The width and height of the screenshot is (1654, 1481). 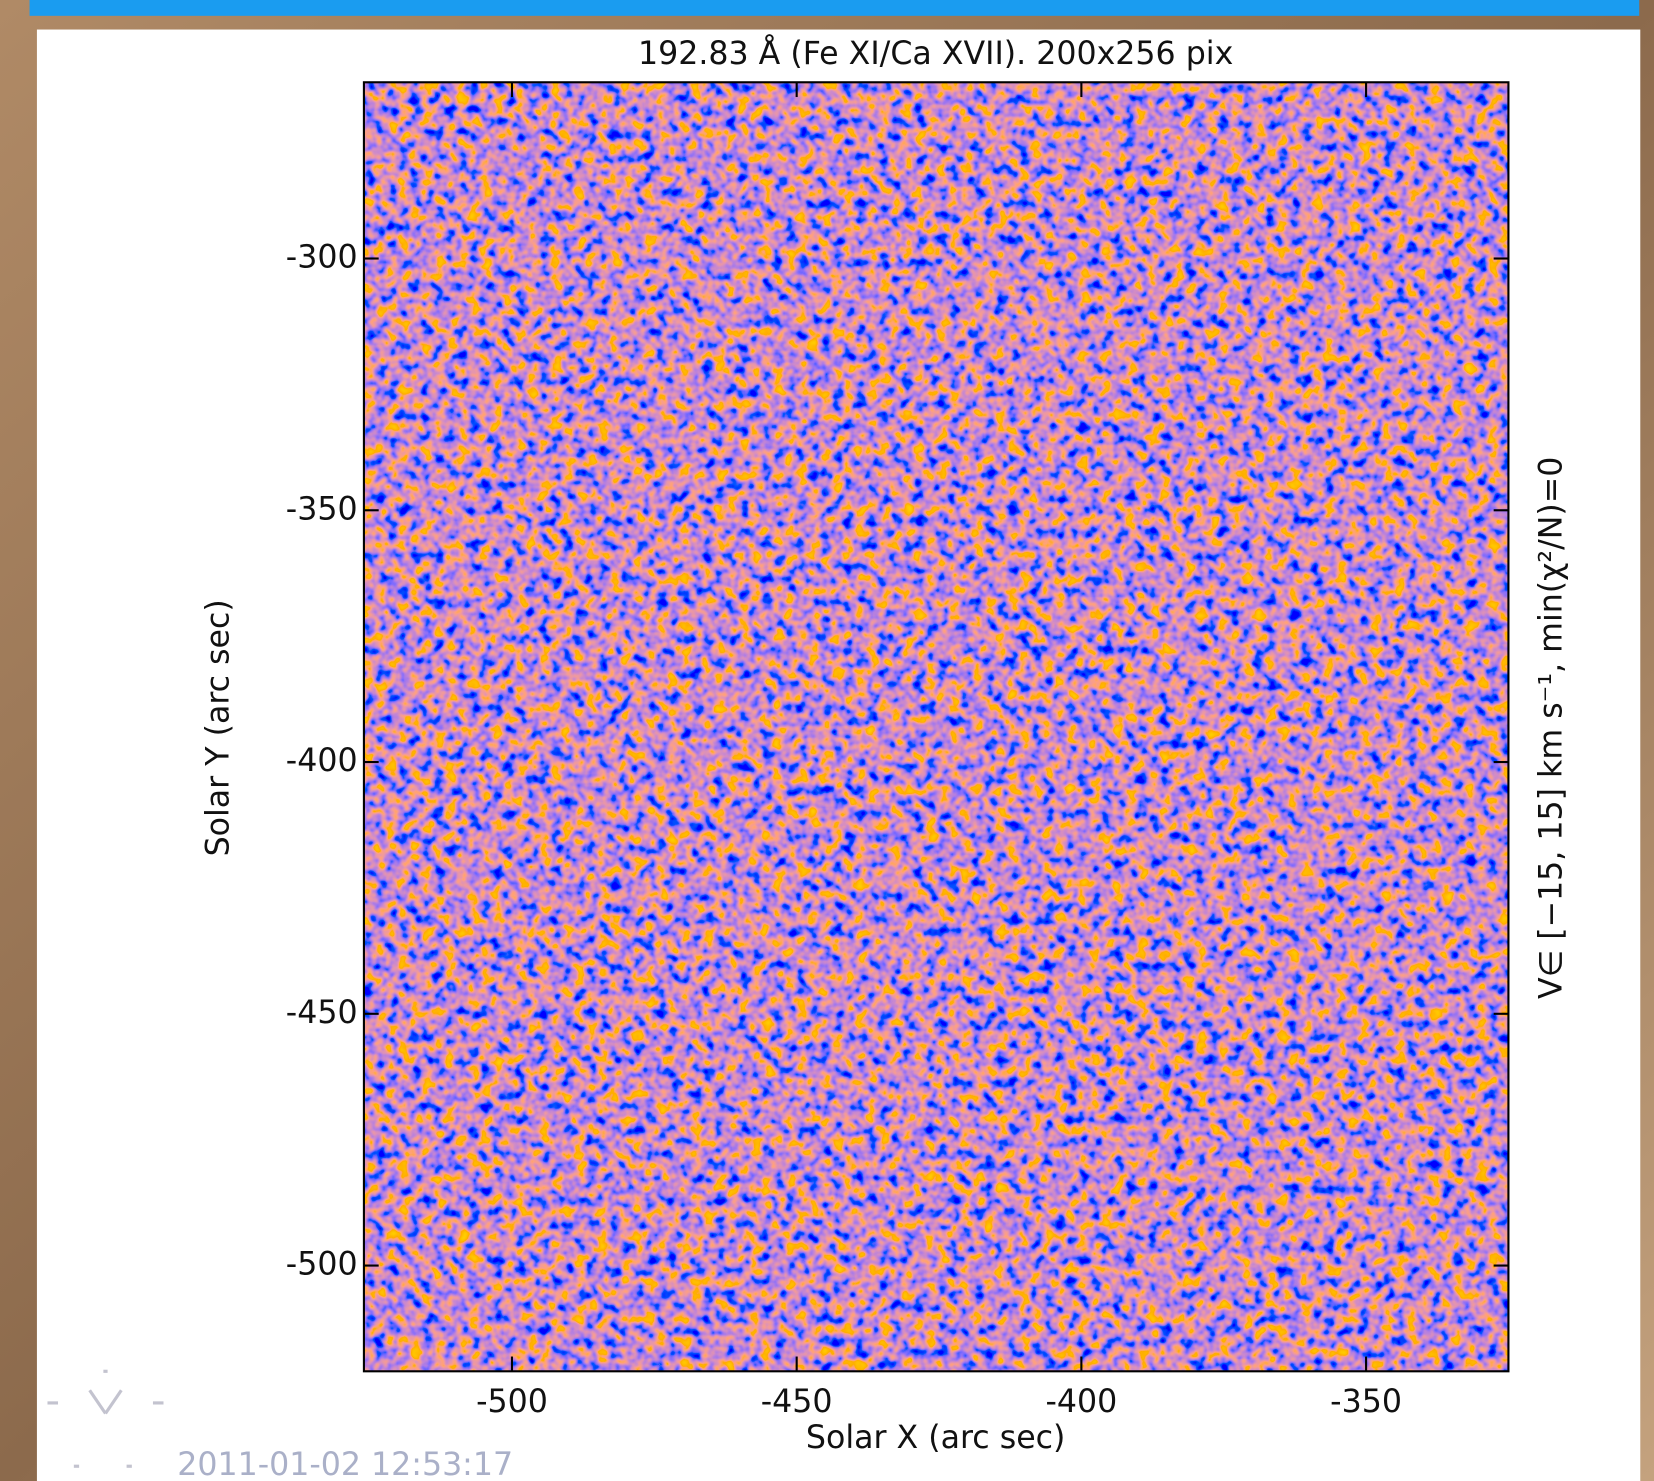 I want to click on y-tick-label: -500, so click(x=322, y=1265).